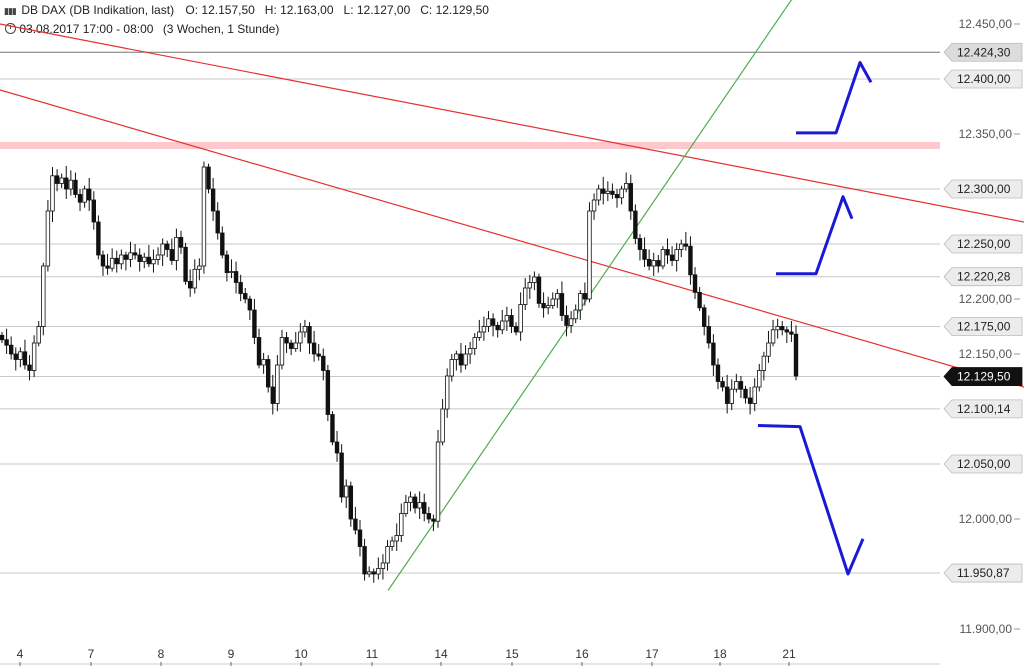 The width and height of the screenshot is (1024, 666). I want to click on y-tick-label: 11.900,00, so click(986, 629).